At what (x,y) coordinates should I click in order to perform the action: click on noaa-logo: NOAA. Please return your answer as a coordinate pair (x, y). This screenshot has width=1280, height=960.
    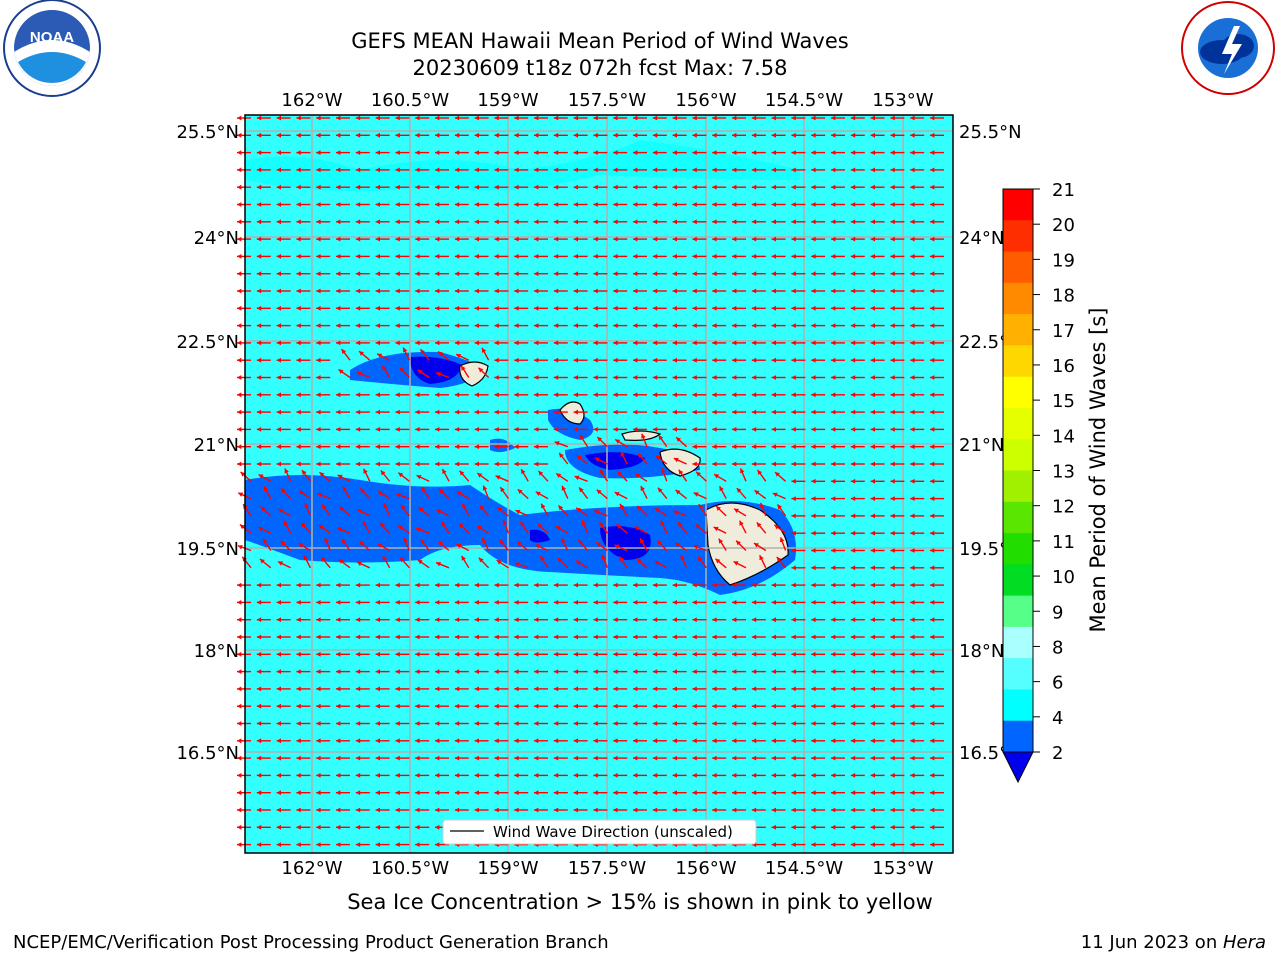
    Looking at the image, I should click on (52, 48).